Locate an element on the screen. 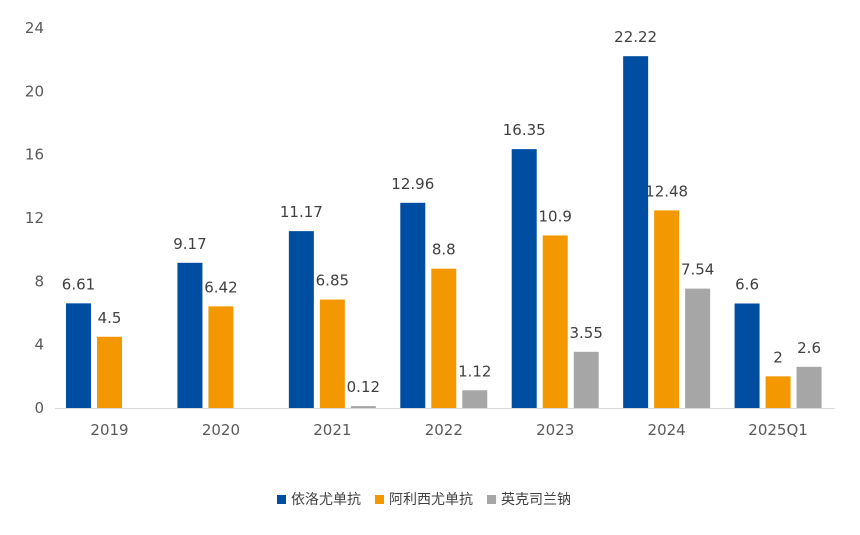 The height and width of the screenshot is (535, 860). data-label: 6.6 is located at coordinates (747, 285).